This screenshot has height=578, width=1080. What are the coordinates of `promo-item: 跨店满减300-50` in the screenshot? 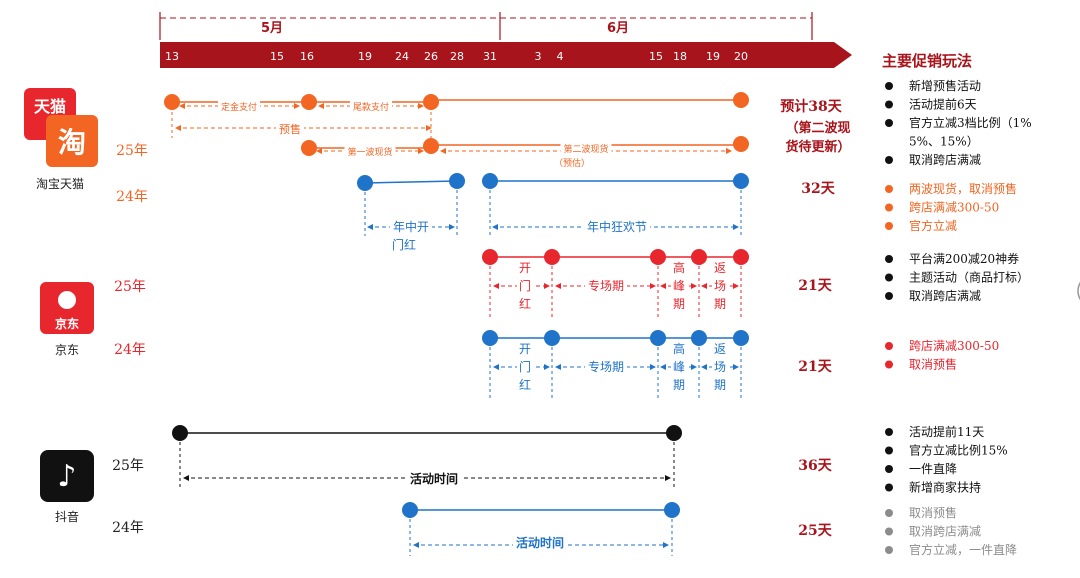 It's located at (954, 208).